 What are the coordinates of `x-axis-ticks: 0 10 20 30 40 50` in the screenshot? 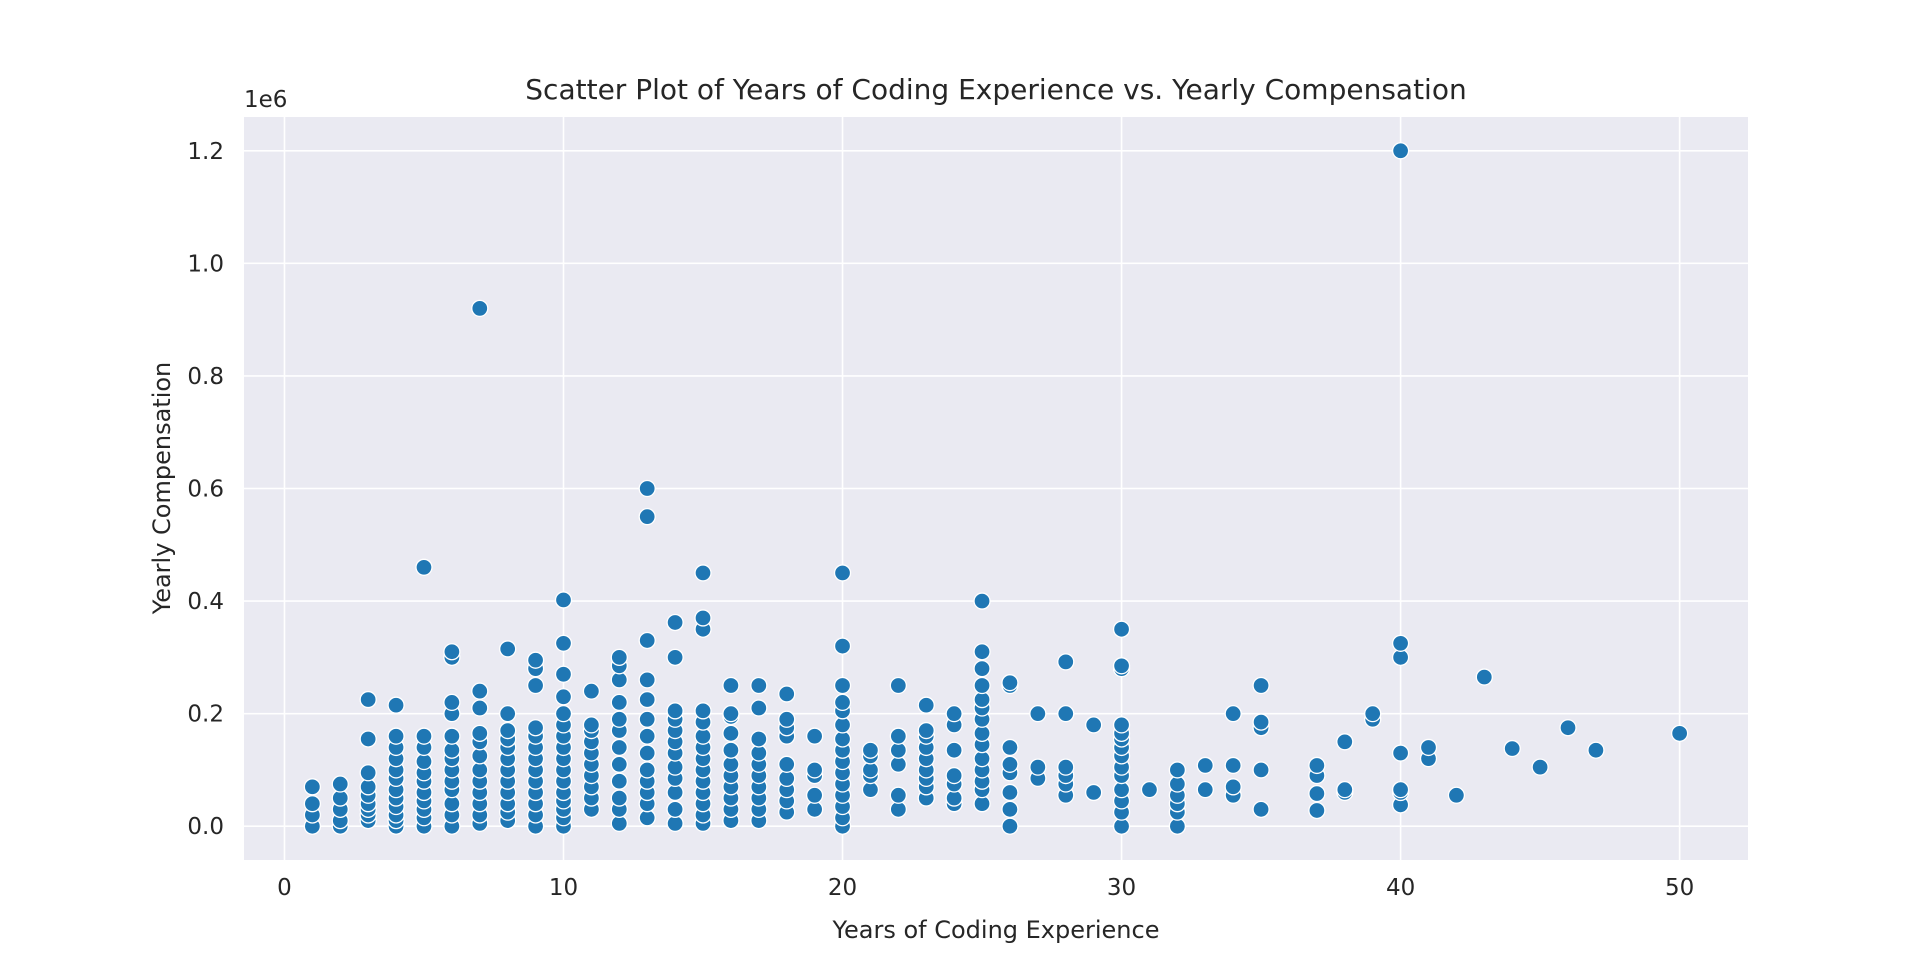 It's located at (985, 888).